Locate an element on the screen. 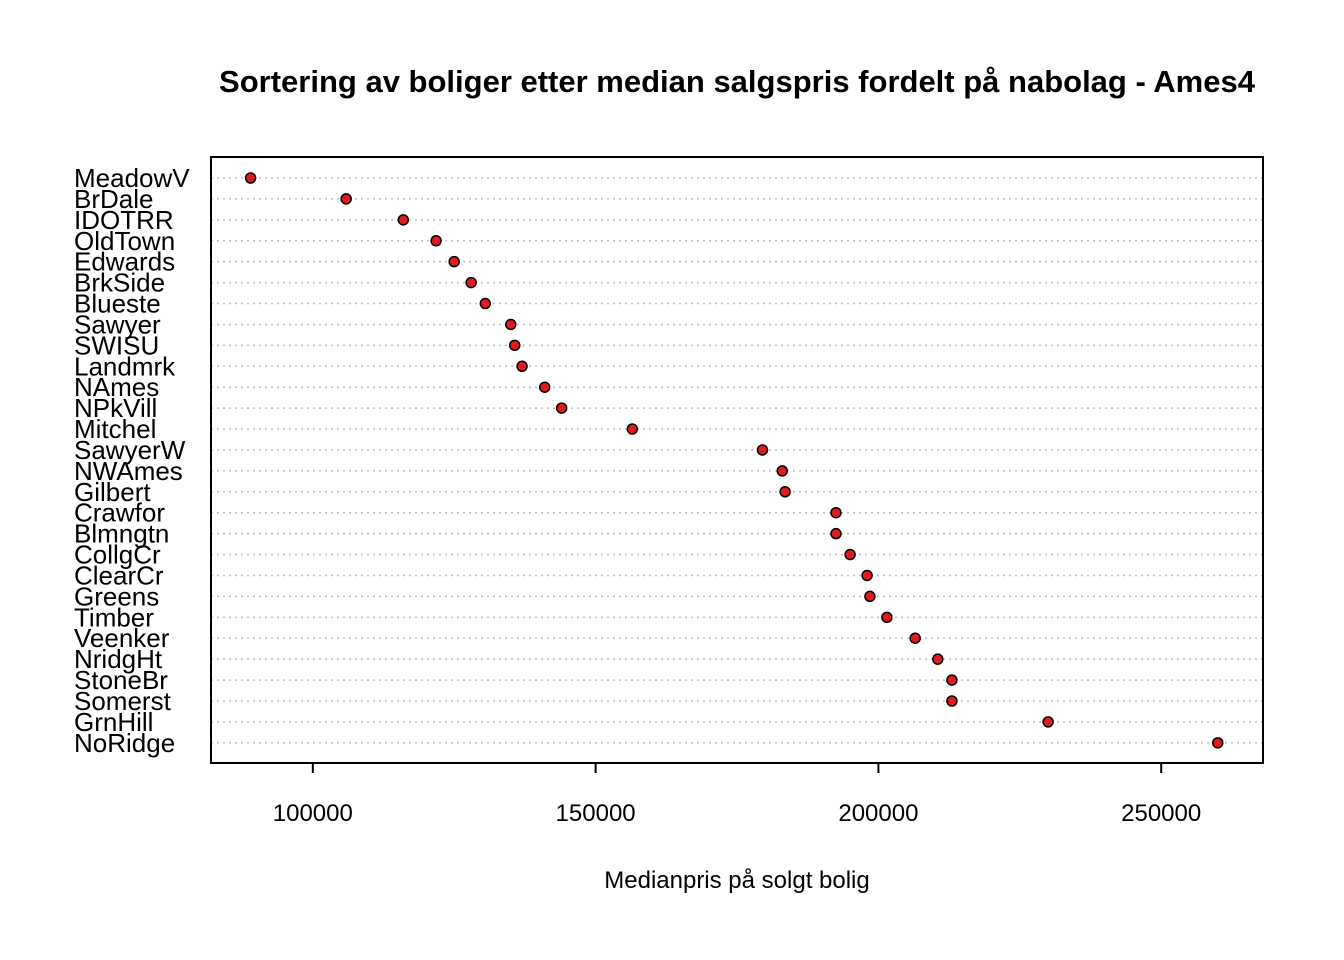  category-label: CollgCr is located at coordinates (117, 555).